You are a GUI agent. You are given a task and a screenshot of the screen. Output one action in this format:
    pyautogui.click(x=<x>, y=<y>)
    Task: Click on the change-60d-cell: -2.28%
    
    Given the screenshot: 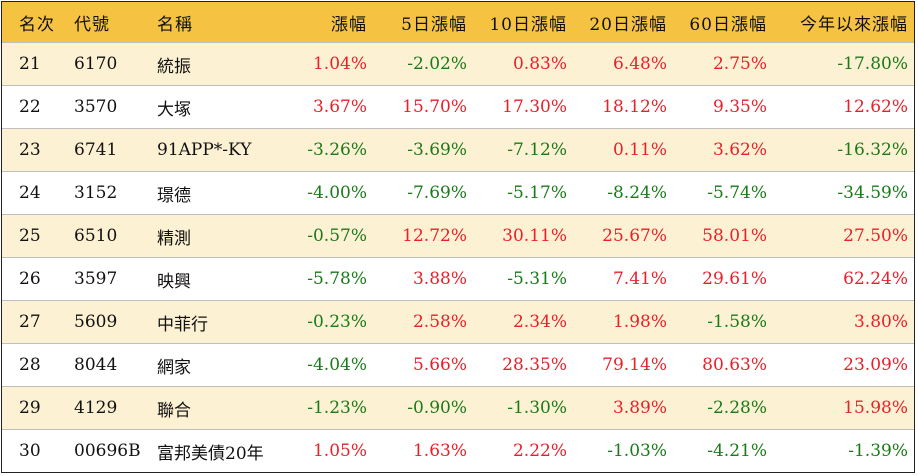 What is the action you would take?
    pyautogui.click(x=737, y=408)
    